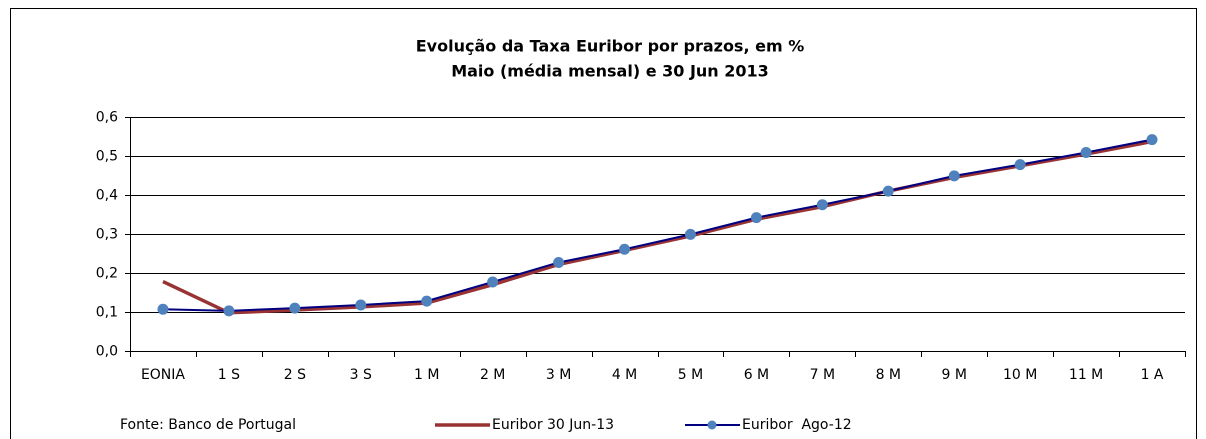 The height and width of the screenshot is (439, 1206). What do you see at coordinates (208, 425) in the screenshot?
I see `source: Fonte: Banco de Portugal` at bounding box center [208, 425].